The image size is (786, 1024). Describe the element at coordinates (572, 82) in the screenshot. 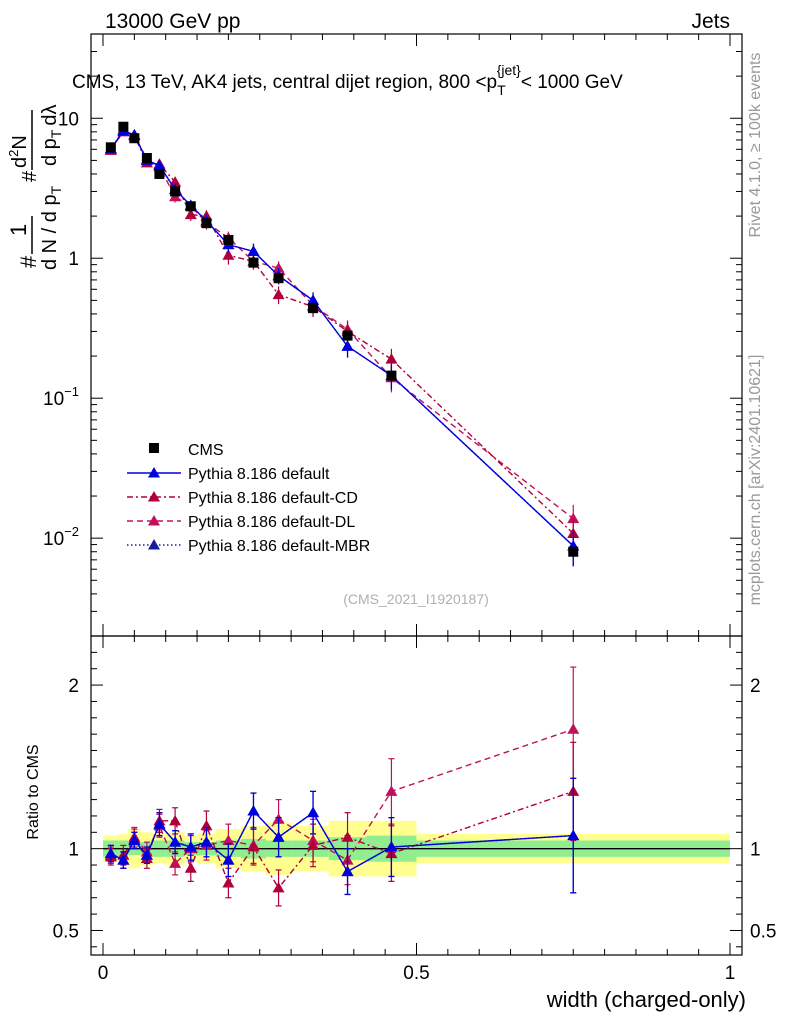

I see `title-suffix: < 1000 GeV` at that location.